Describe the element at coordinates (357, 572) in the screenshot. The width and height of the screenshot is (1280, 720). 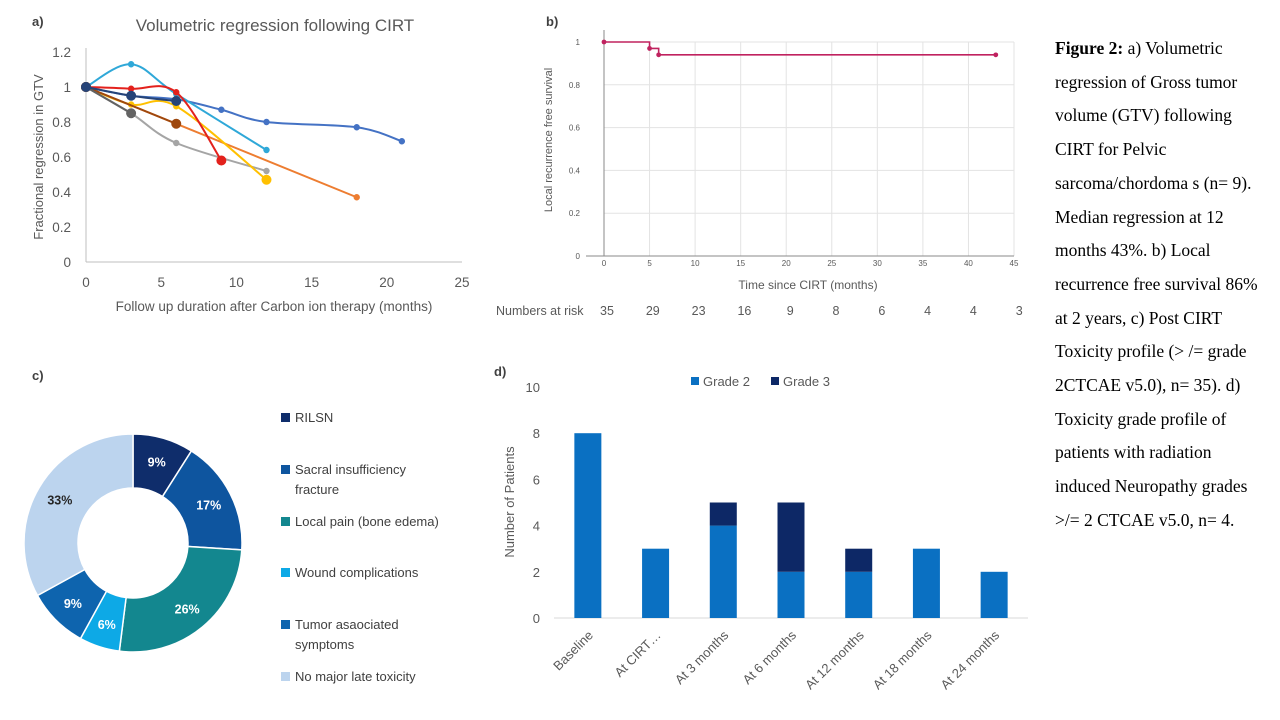
I see `chart-c-legend-label: Wound complications` at that location.